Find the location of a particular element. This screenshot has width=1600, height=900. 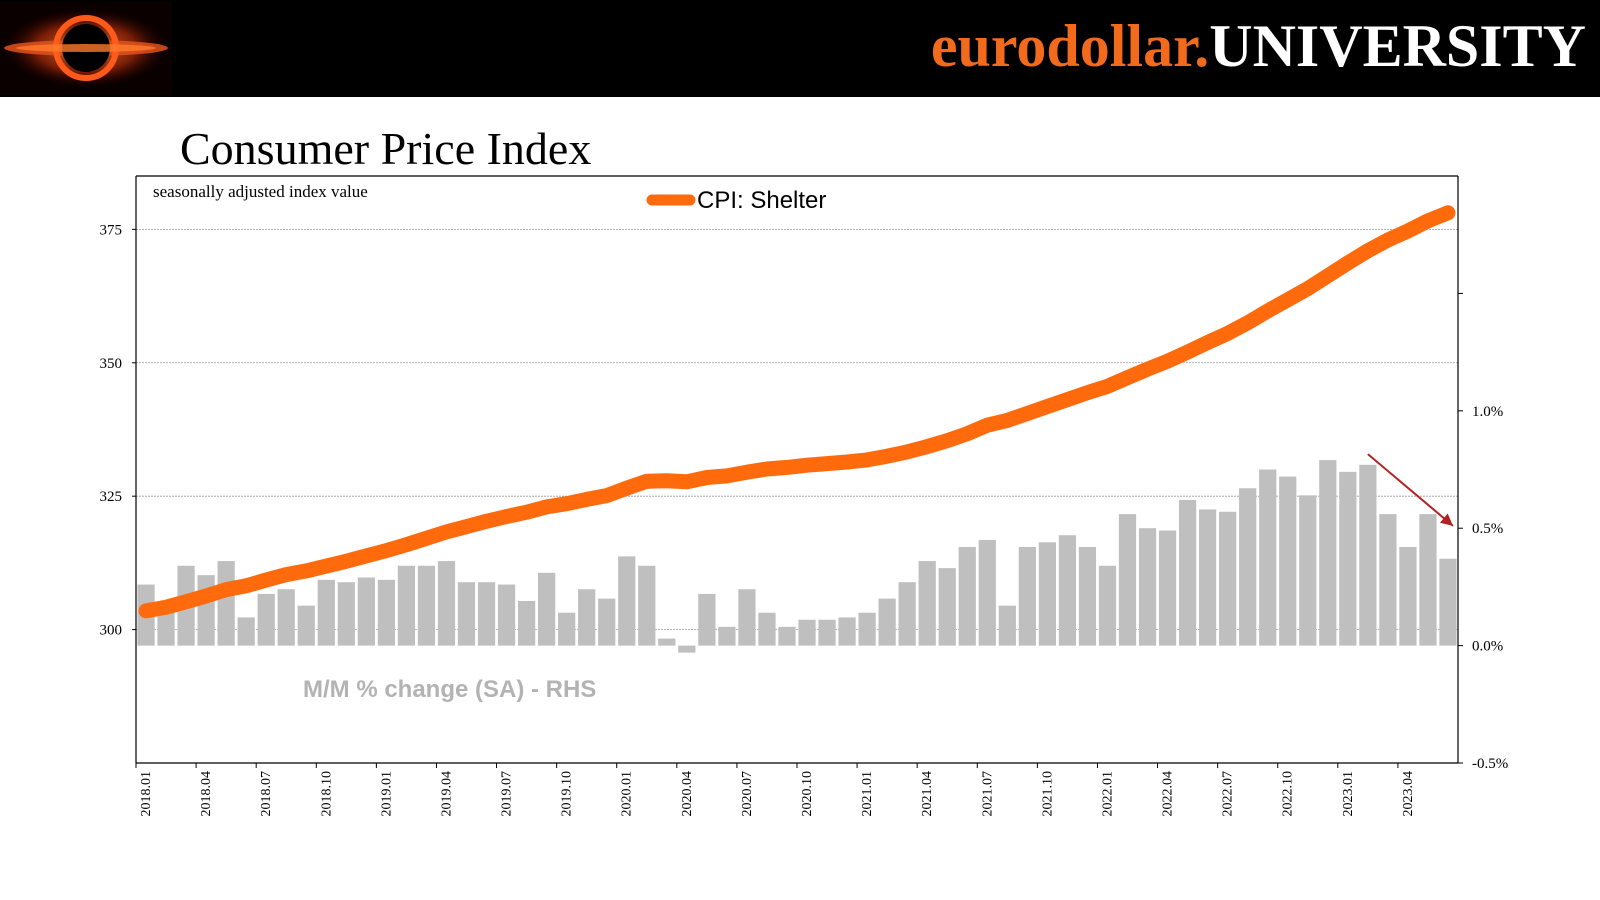

x-tick-label: 2022.04 is located at coordinates (1168, 794).